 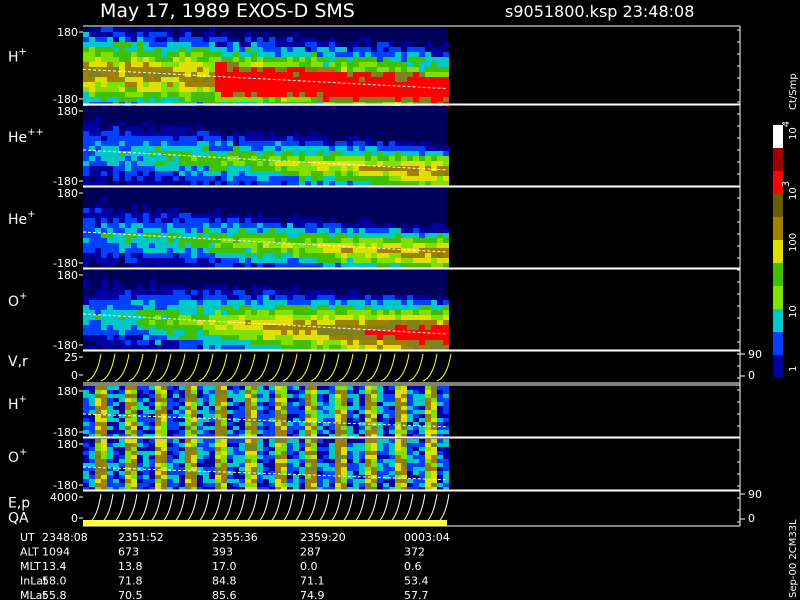 I want to click on y-tick-label: -180, so click(x=65, y=485).